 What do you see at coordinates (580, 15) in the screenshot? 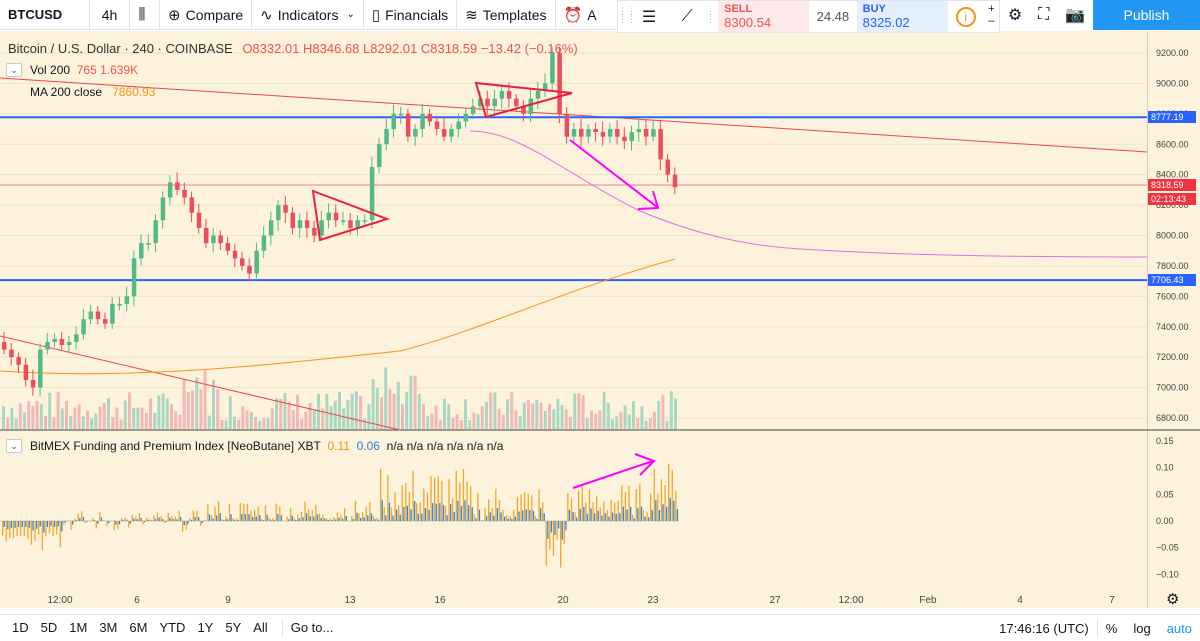
I see `alert-button: ⏰A` at bounding box center [580, 15].